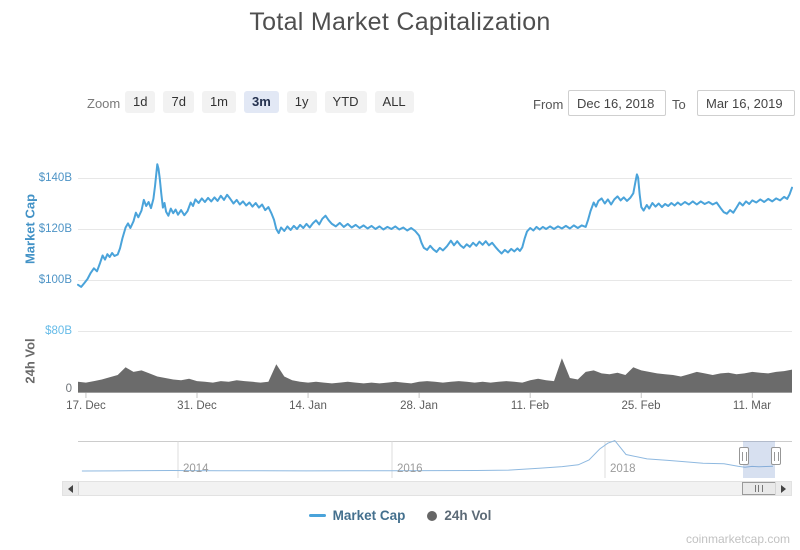  What do you see at coordinates (68, 389) in the screenshot?
I see `ytick-0: 0` at bounding box center [68, 389].